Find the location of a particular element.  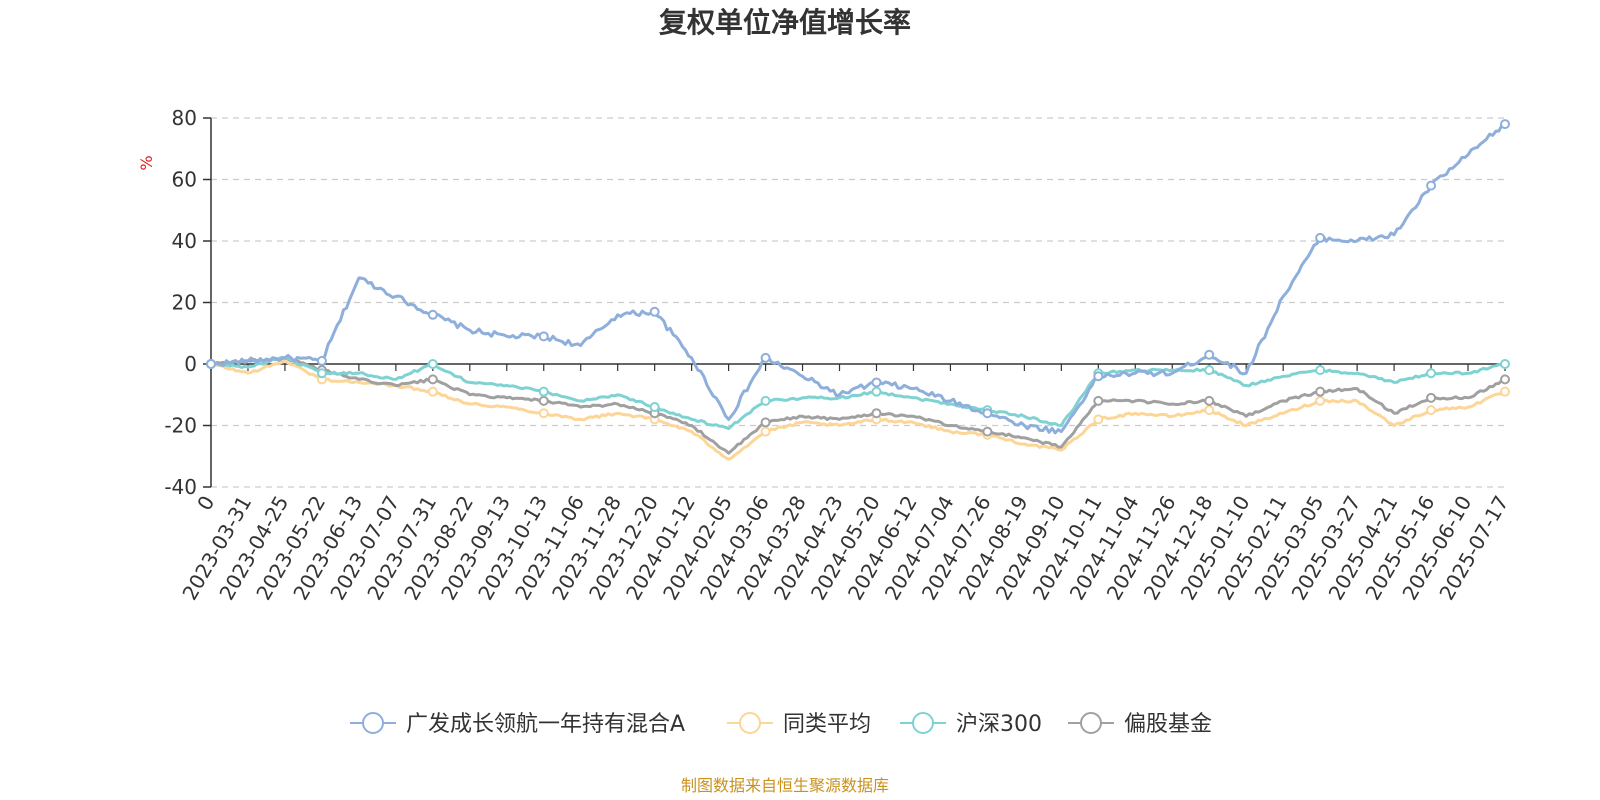

legend-item: 偏股基金 is located at coordinates (1140, 724).